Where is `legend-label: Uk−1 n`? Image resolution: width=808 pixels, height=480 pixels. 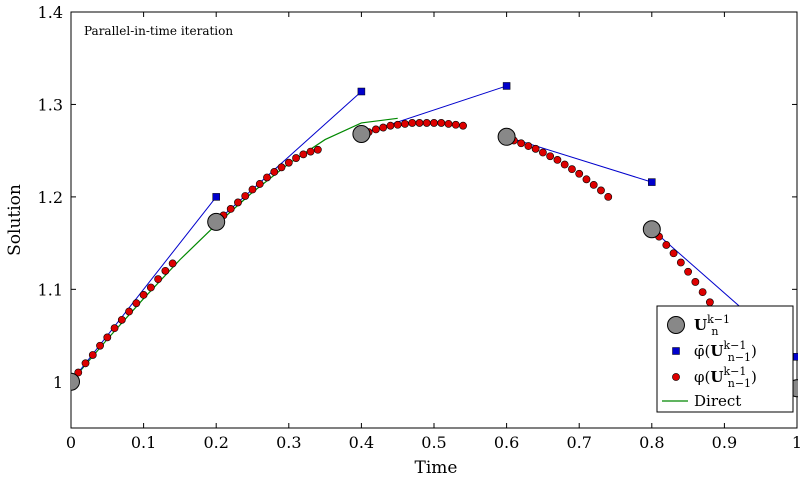 legend-label: Uk−1 n is located at coordinates (712, 325).